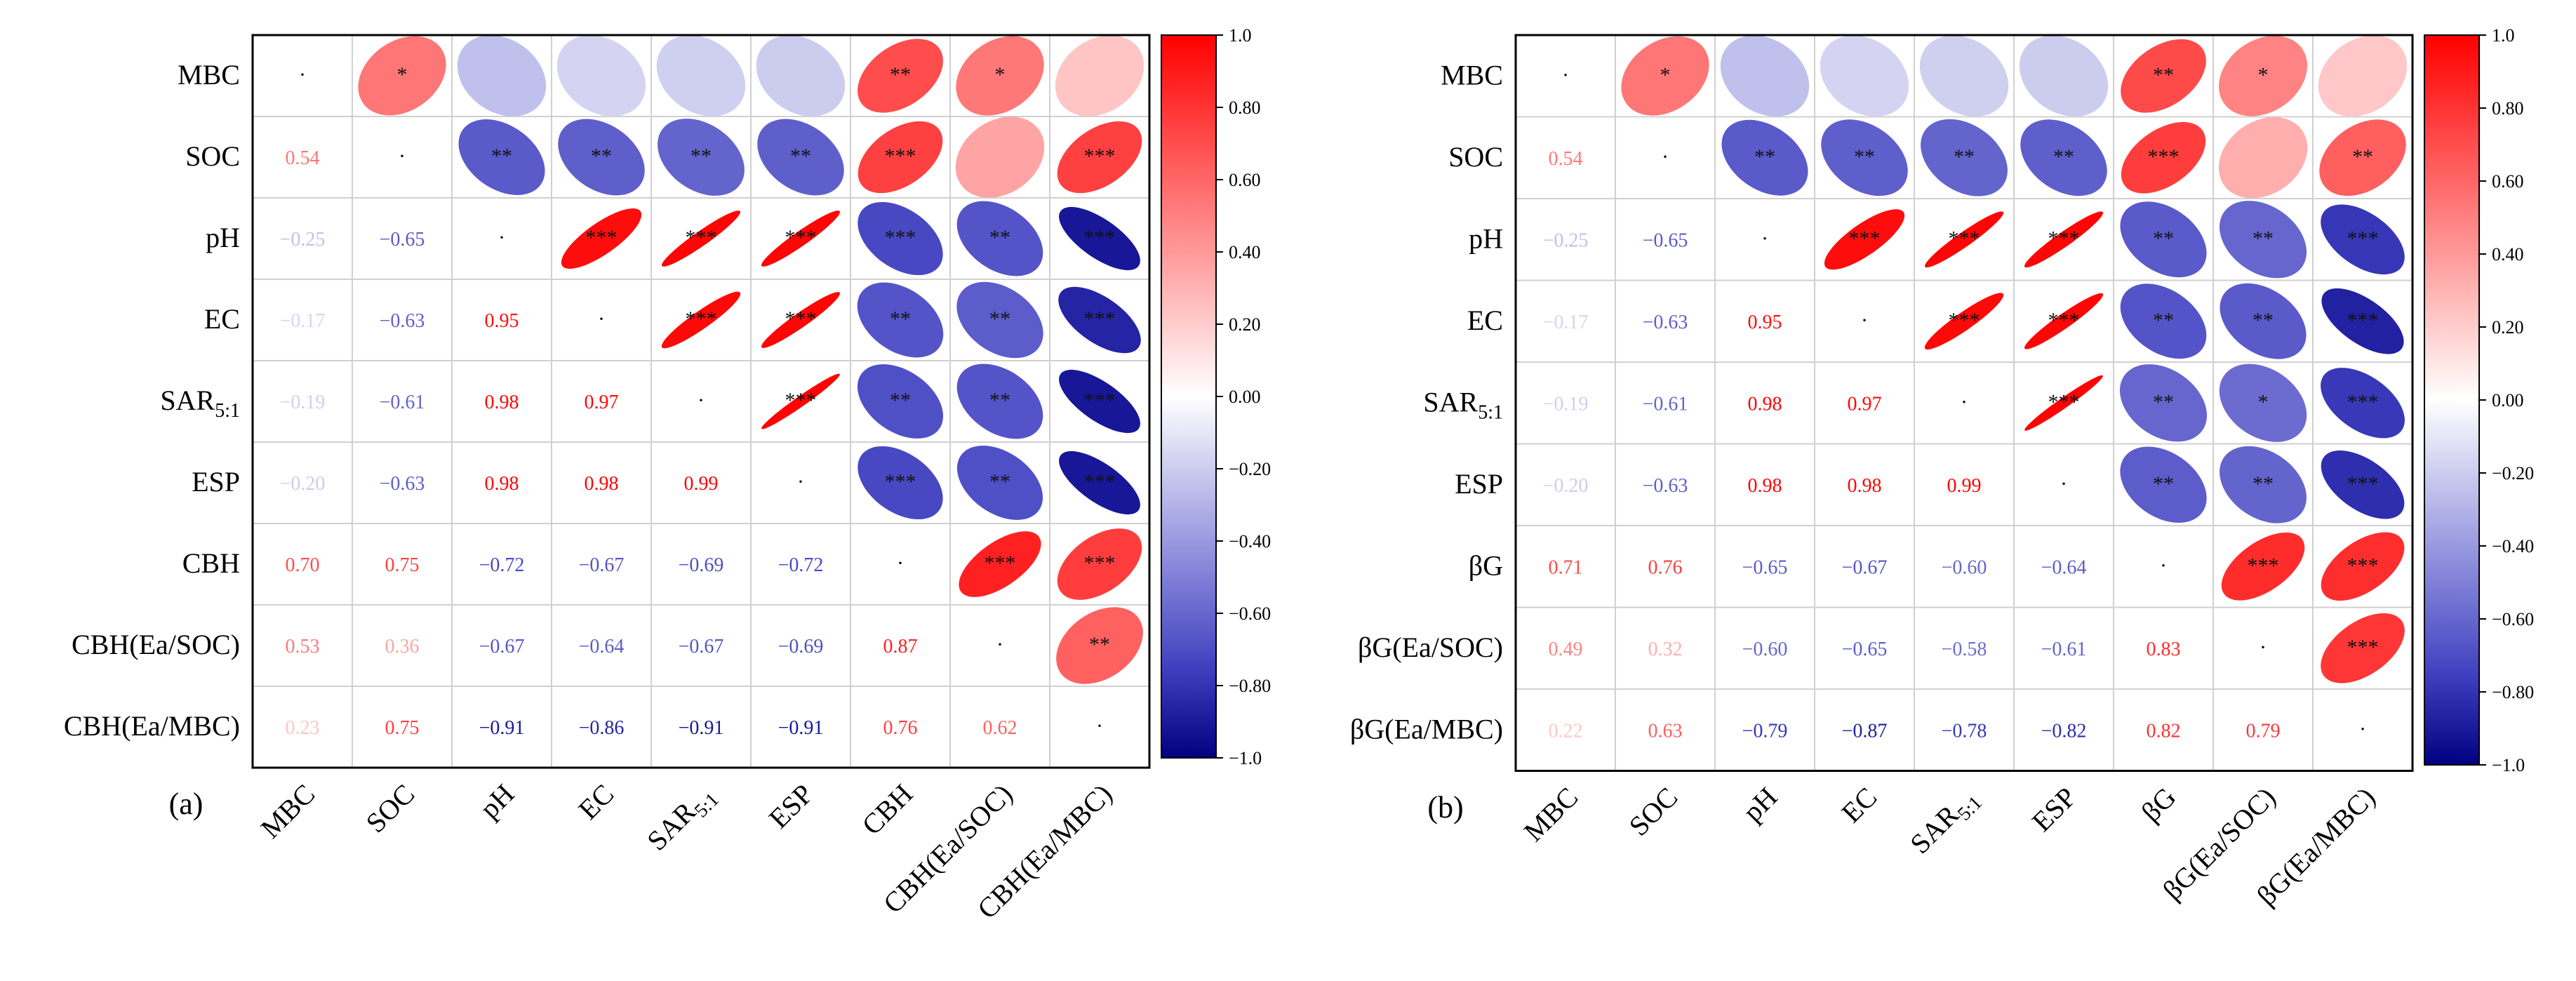  What do you see at coordinates (502, 321) in the screenshot?
I see `correlation-value: 0.95` at bounding box center [502, 321].